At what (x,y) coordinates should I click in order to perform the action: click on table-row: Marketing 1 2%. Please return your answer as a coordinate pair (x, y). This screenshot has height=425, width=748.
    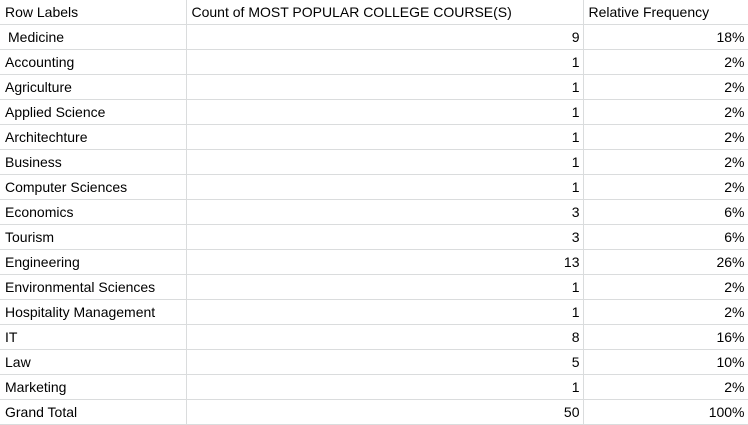
    Looking at the image, I should click on (374, 387).